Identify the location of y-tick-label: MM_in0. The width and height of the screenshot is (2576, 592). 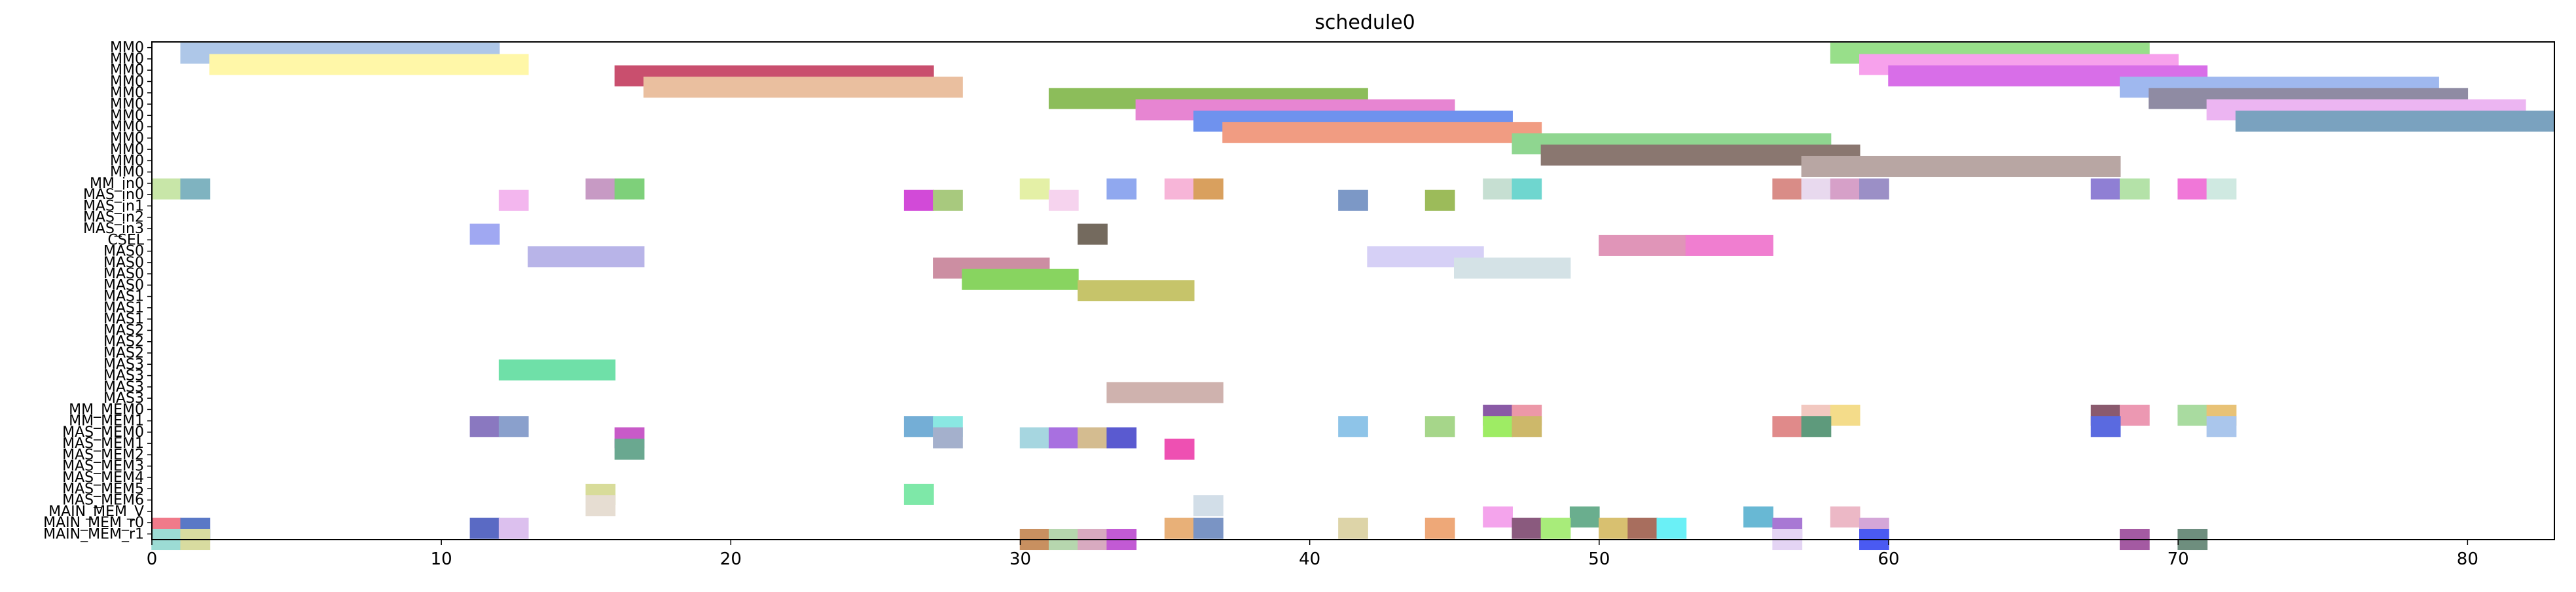
(117, 184).